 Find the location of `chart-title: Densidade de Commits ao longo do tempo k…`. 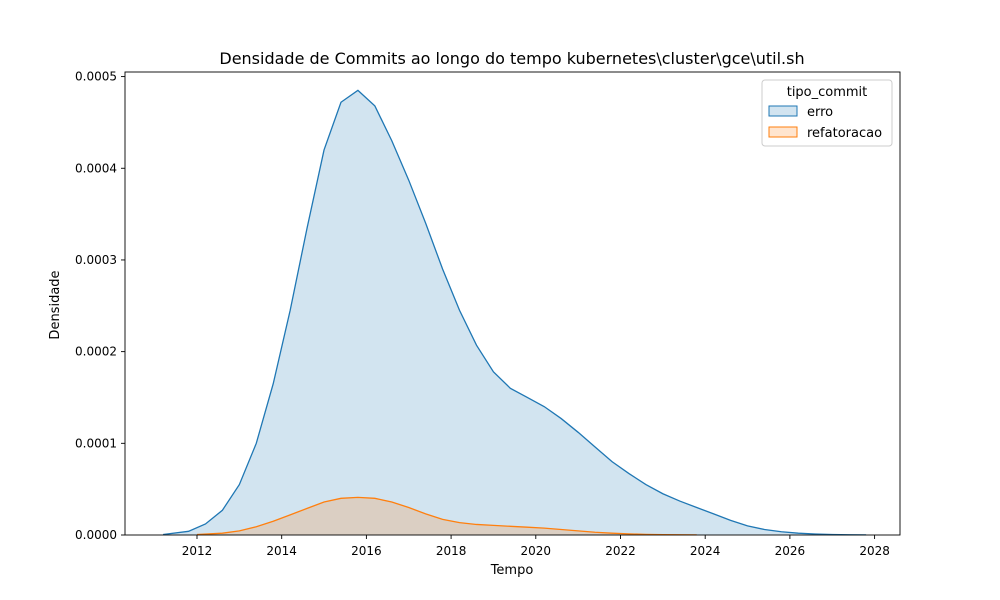

chart-title: Densidade de Commits ao longo do tempo k… is located at coordinates (511, 58).